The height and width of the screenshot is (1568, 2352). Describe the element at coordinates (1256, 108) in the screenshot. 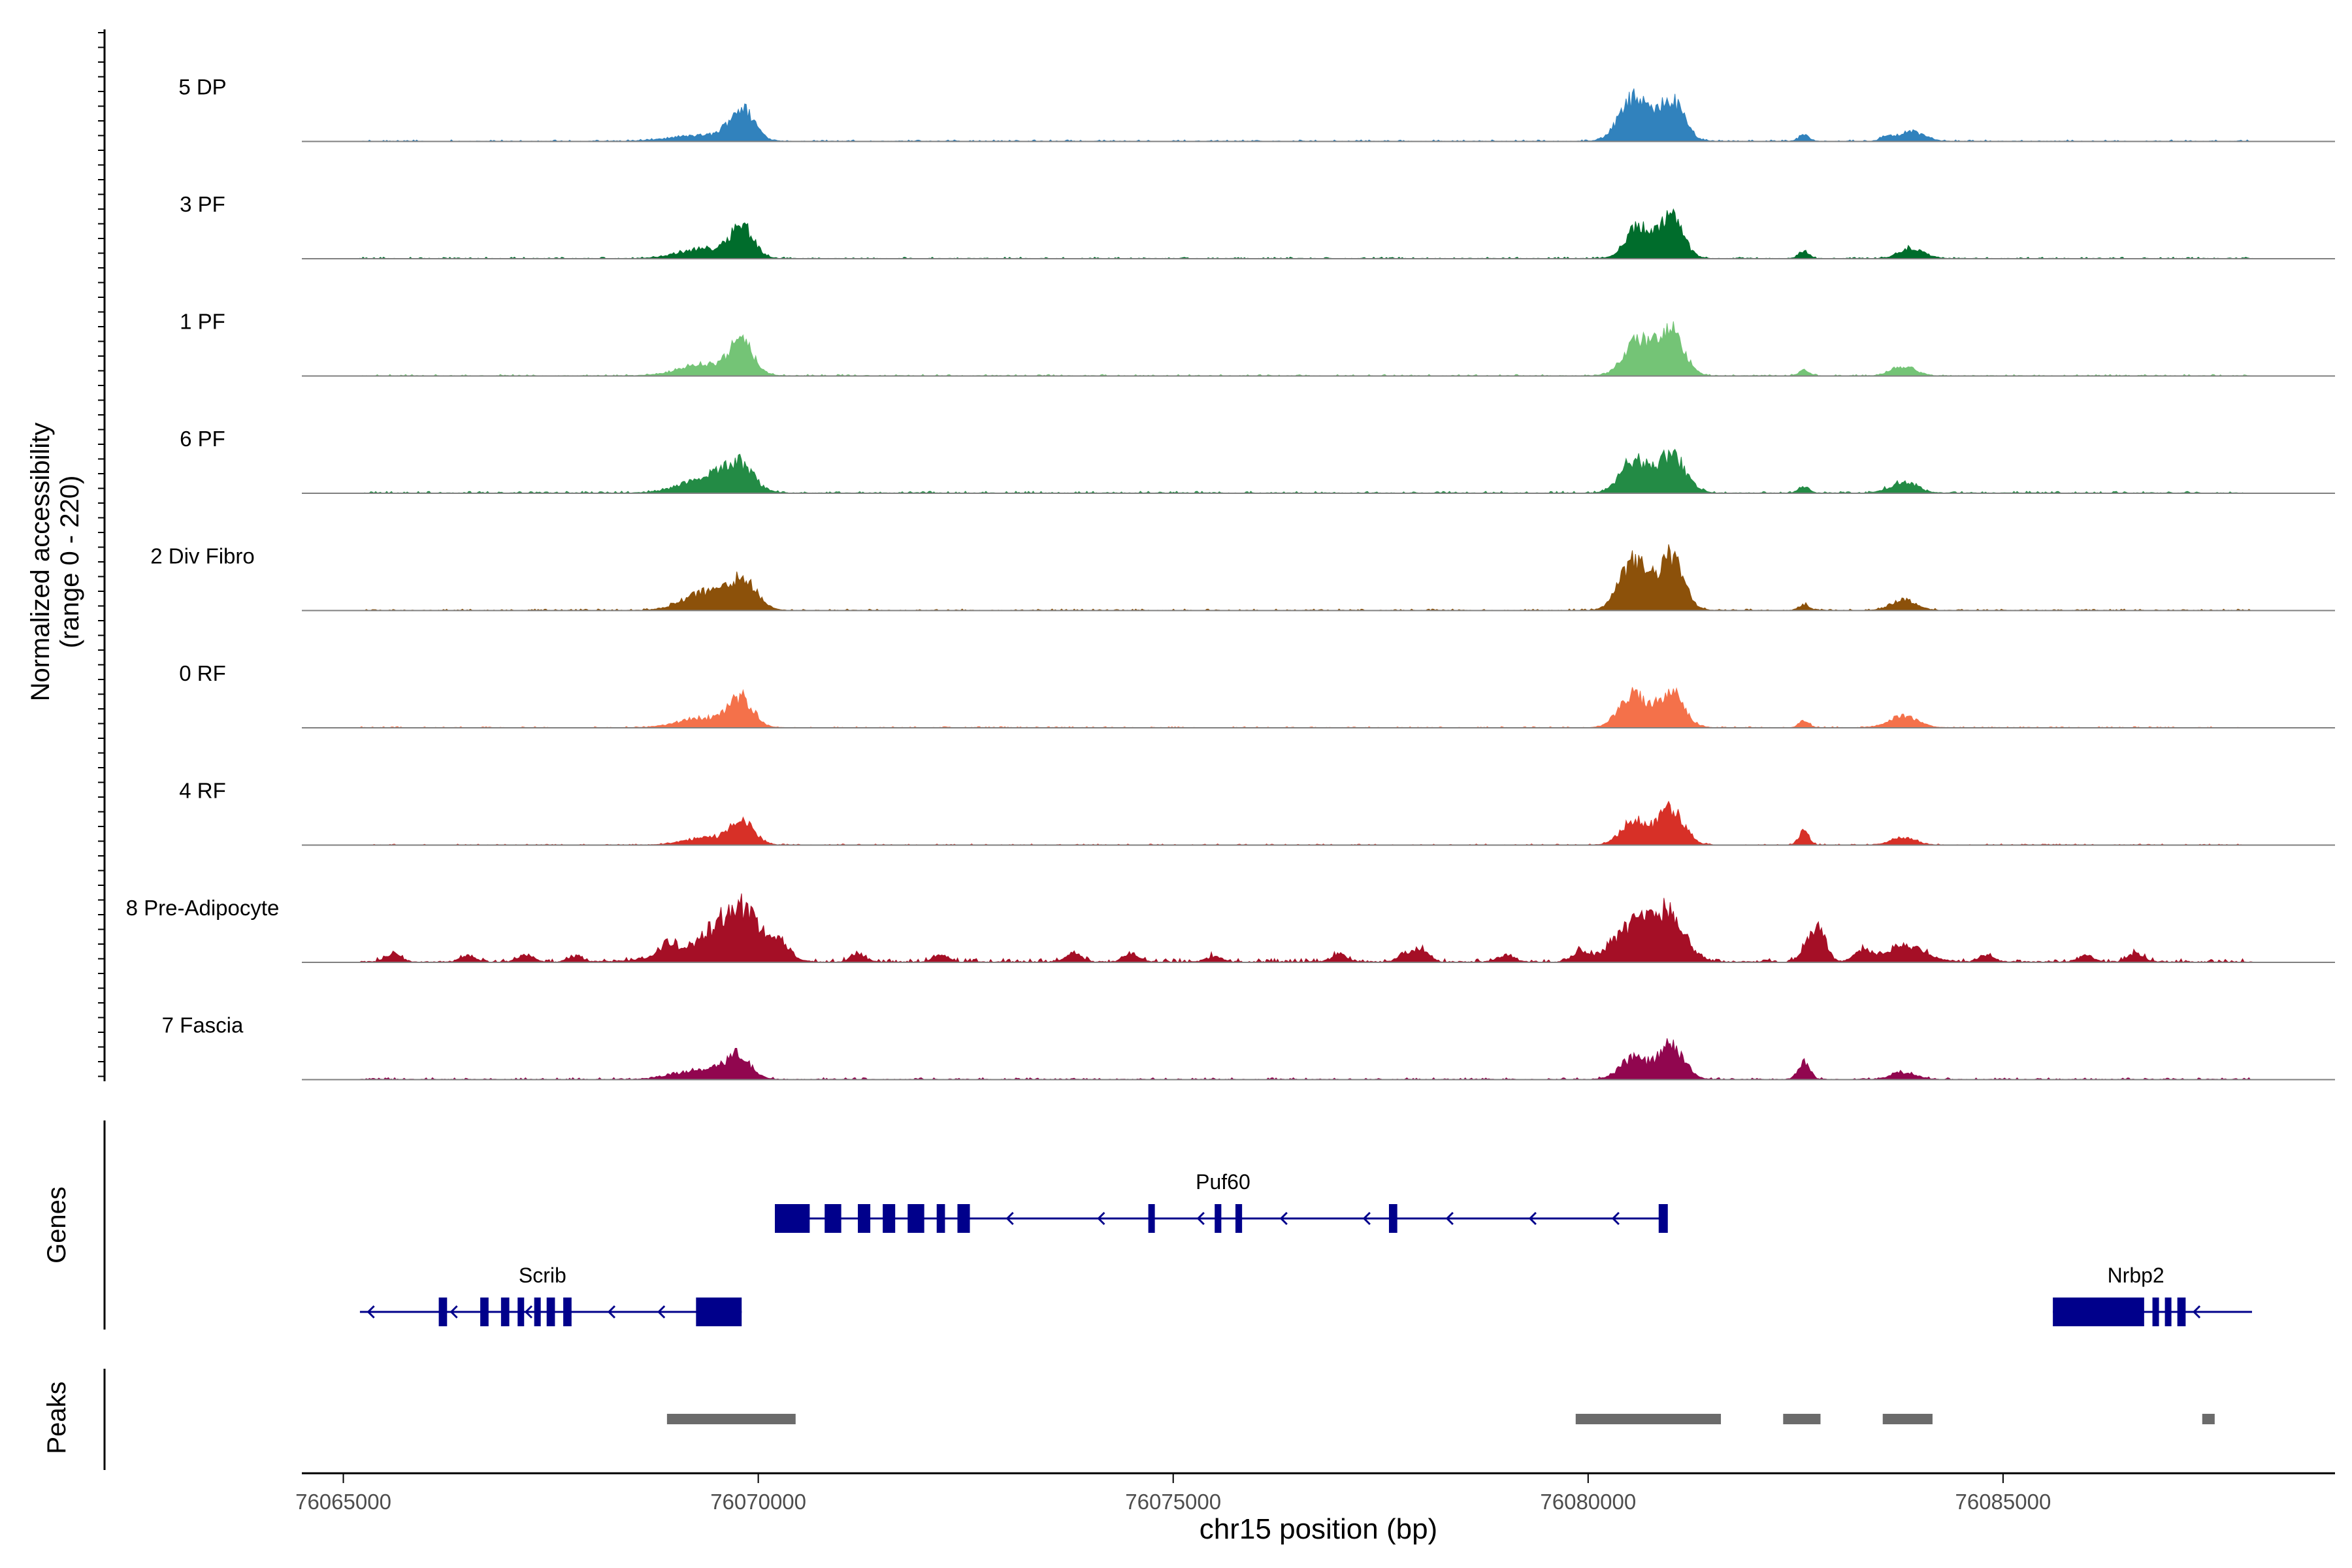

I see `track-5-dp: 5 DP` at that location.